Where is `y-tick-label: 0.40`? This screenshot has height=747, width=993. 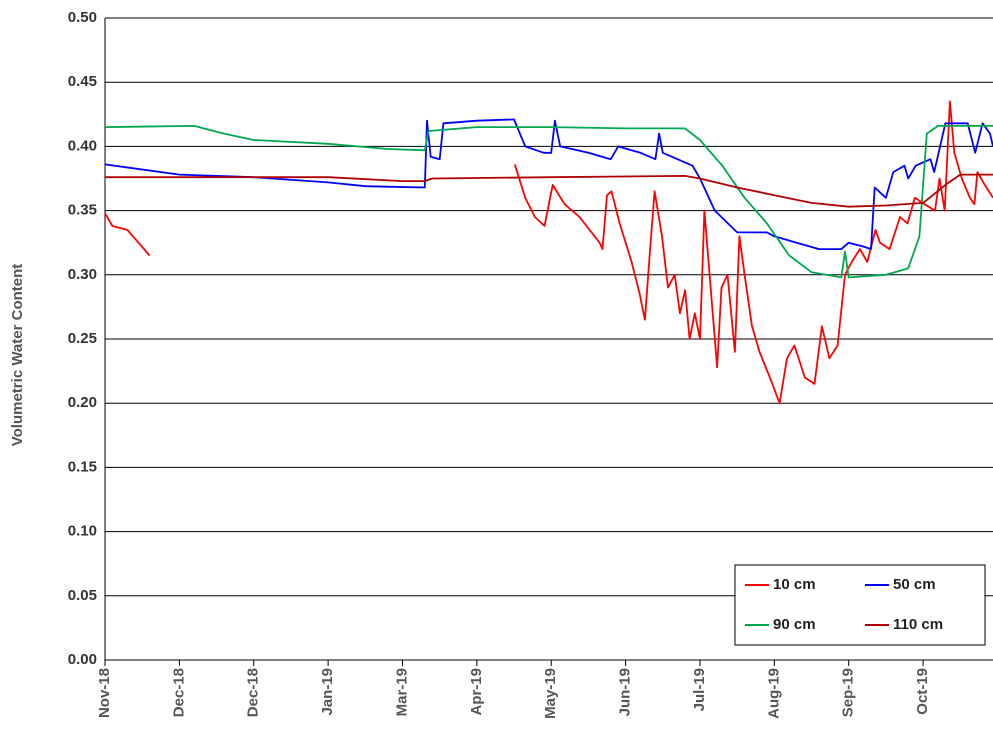
y-tick-label: 0.40 is located at coordinates (82, 145).